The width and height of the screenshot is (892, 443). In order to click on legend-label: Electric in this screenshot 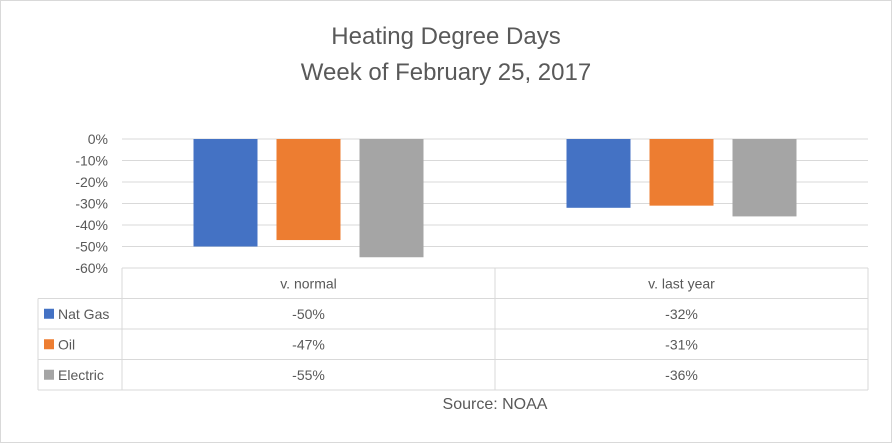, I will do `click(81, 375)`.